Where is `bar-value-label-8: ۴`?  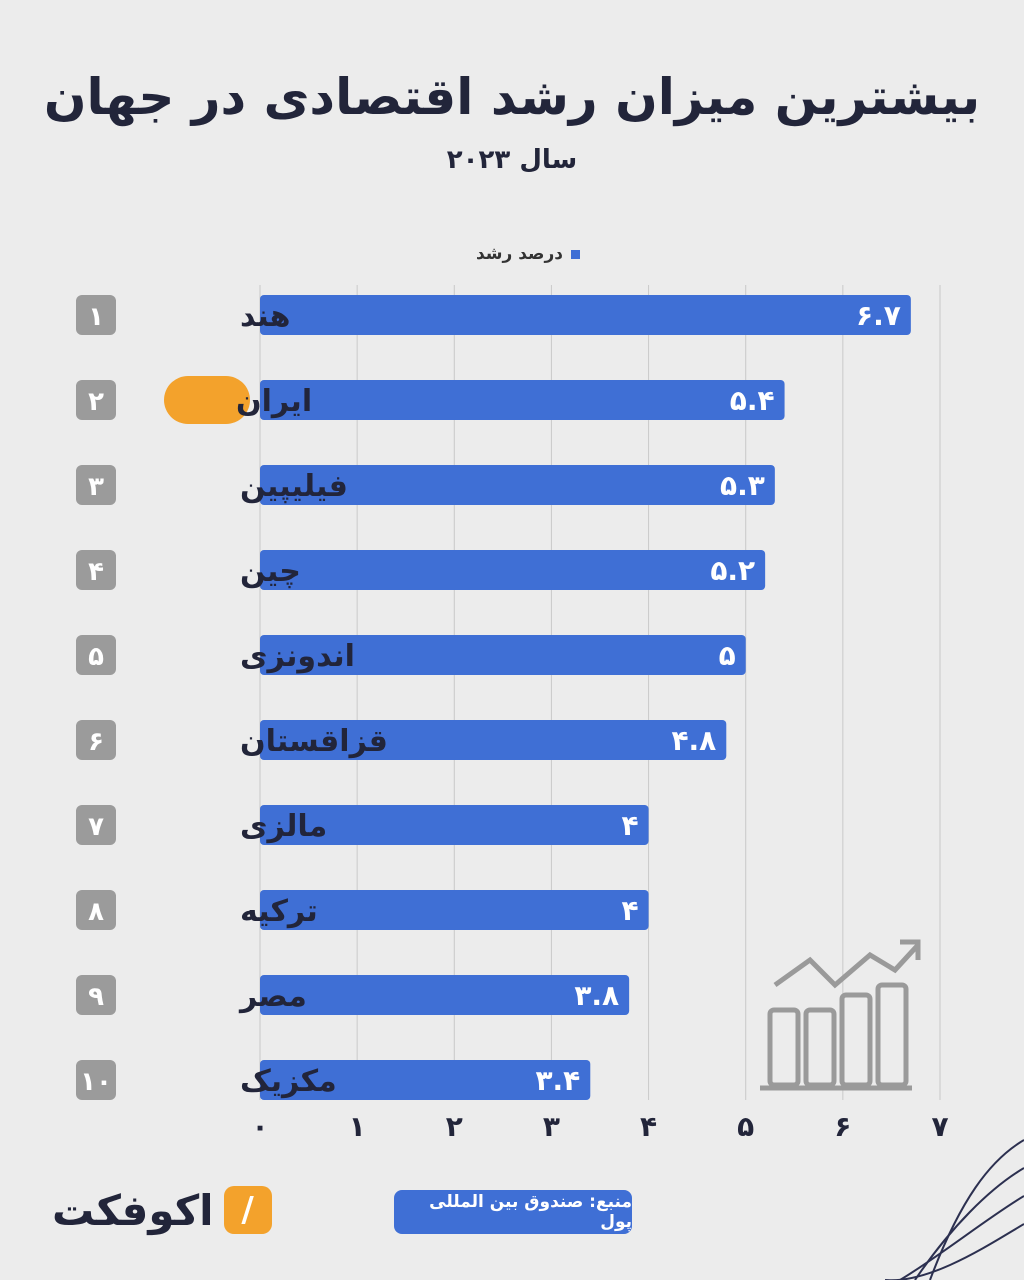
bar-value-label-8: ۴ is located at coordinates (629, 910).